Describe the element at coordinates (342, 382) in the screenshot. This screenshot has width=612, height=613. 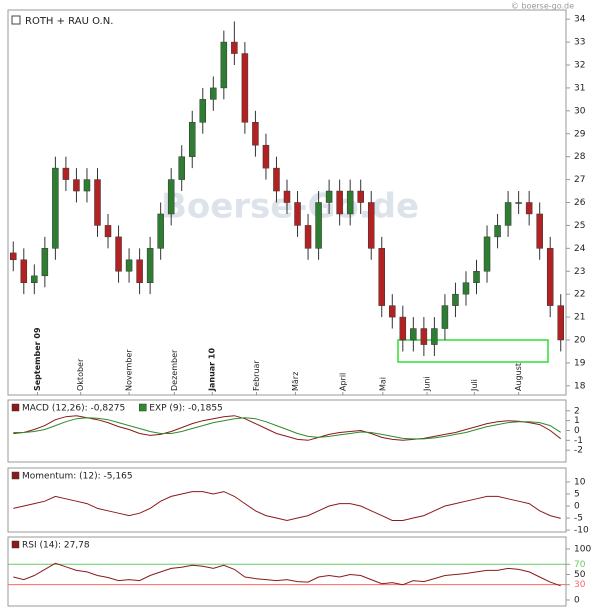
I see `x-tick-label: April` at that location.